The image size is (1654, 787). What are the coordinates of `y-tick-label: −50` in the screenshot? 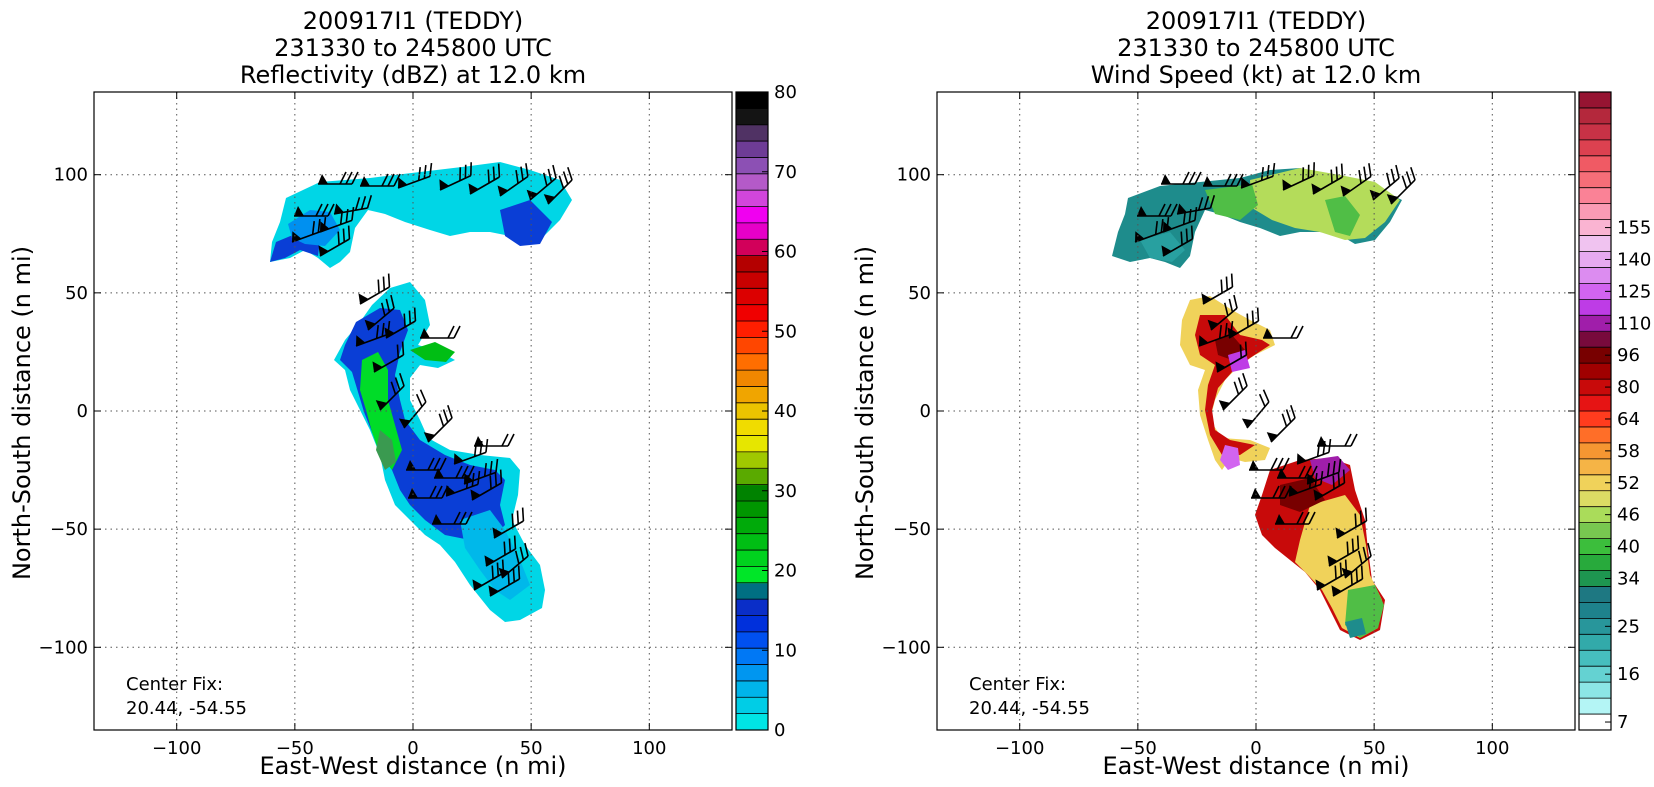 It's located at (912, 529).